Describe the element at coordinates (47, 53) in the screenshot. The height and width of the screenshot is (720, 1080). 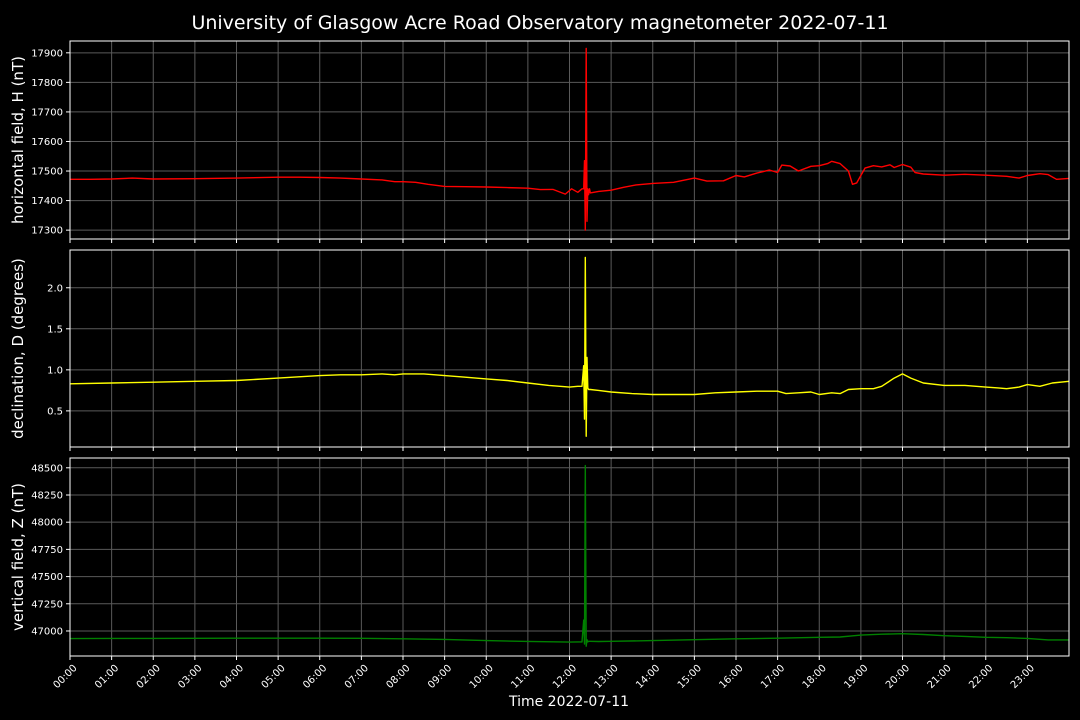
I see `horizontal-y-tick-label: 17900` at that location.